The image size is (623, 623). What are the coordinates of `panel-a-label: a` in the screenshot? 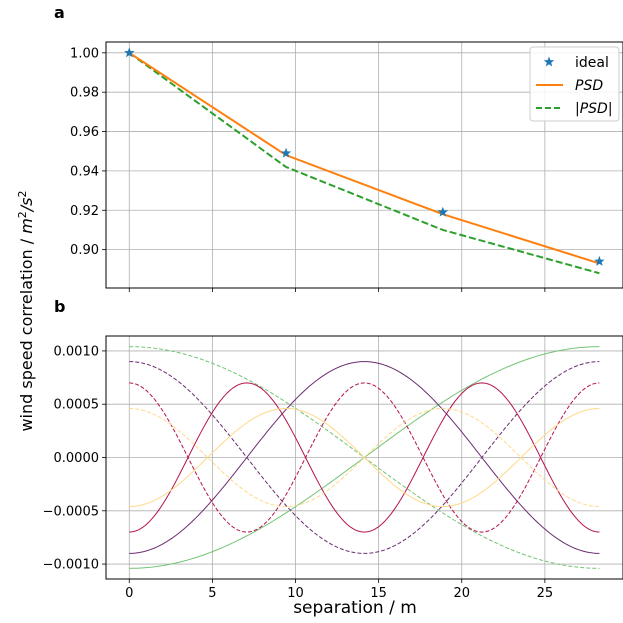 It's located at (59, 12).